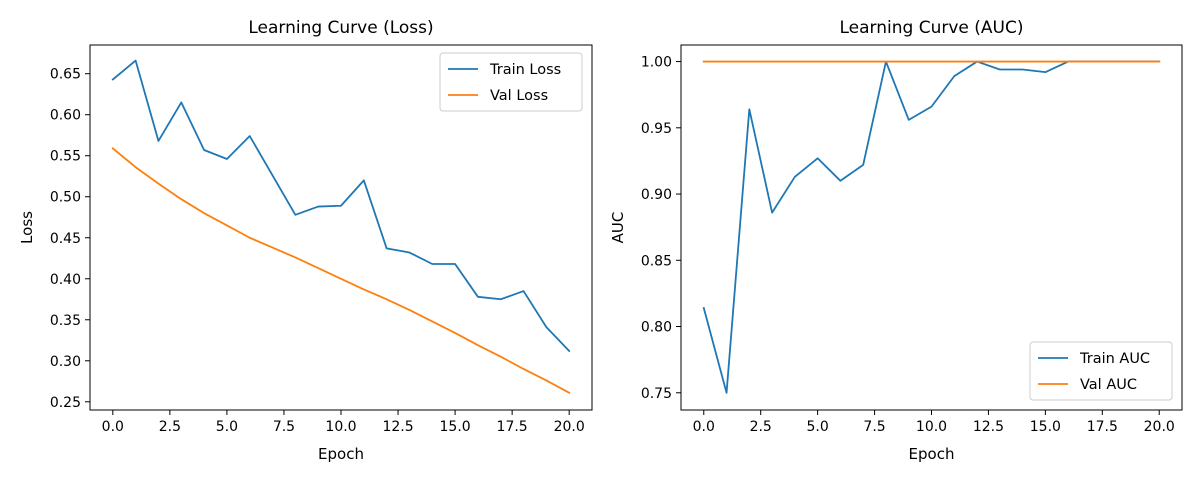 The image size is (1200, 480). What do you see at coordinates (656, 195) in the screenshot?
I see `y-tick-label: 0.90` at bounding box center [656, 195].